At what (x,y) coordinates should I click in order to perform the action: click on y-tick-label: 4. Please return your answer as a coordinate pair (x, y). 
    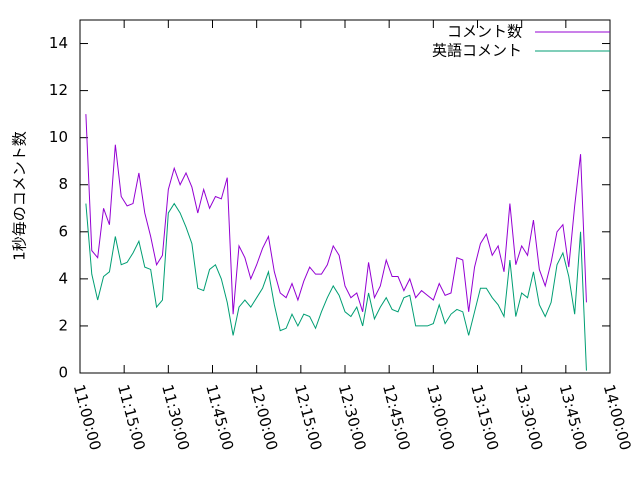
    Looking at the image, I should click on (63, 278).